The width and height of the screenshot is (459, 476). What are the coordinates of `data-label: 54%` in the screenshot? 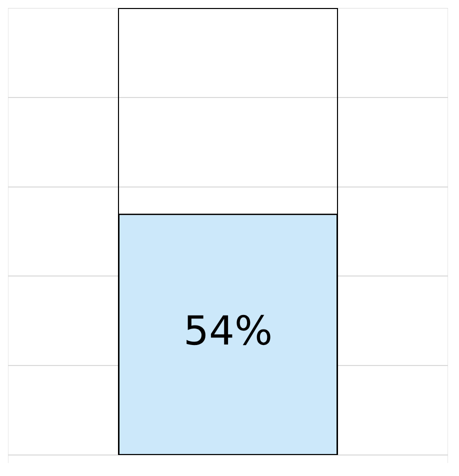 It's located at (228, 331).